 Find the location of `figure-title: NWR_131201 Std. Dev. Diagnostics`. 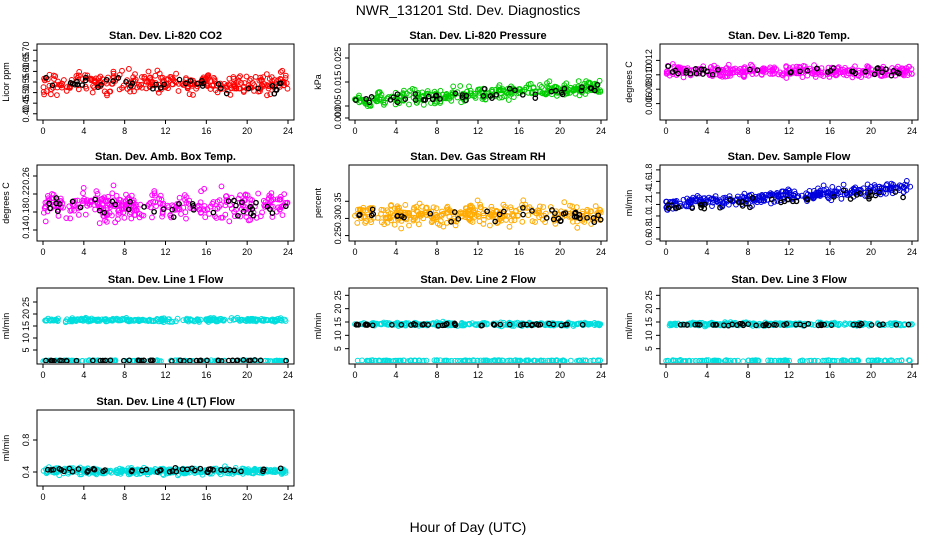

figure-title: NWR_131201 Std. Dev. Diagnostics is located at coordinates (468, 10).